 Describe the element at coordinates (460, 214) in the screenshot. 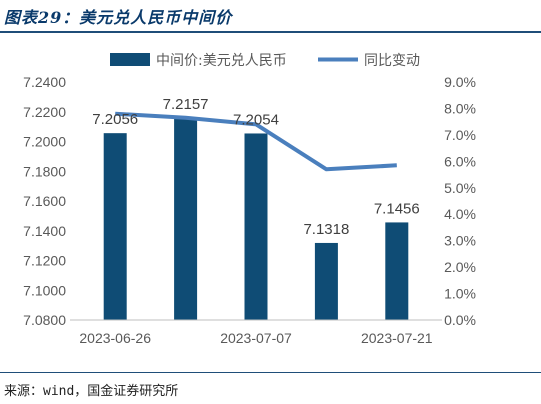

I see `right-y-tick-label: 4.0%` at that location.